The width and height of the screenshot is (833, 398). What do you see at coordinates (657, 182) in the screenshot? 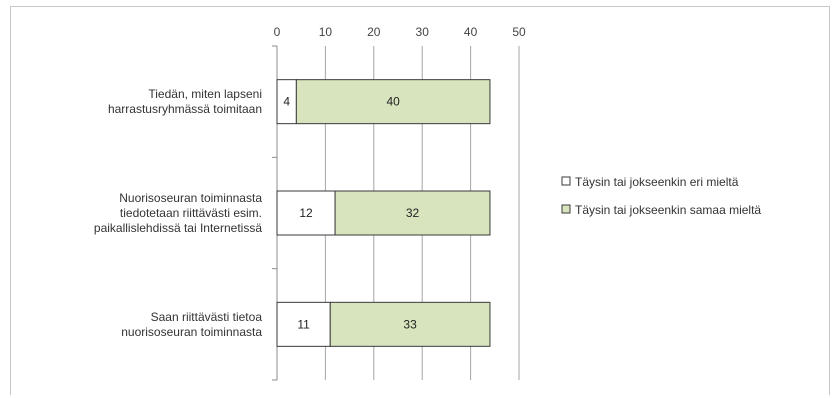
I see `legend-label-0: Täysin tai jokseenkin eri mieltä` at bounding box center [657, 182].